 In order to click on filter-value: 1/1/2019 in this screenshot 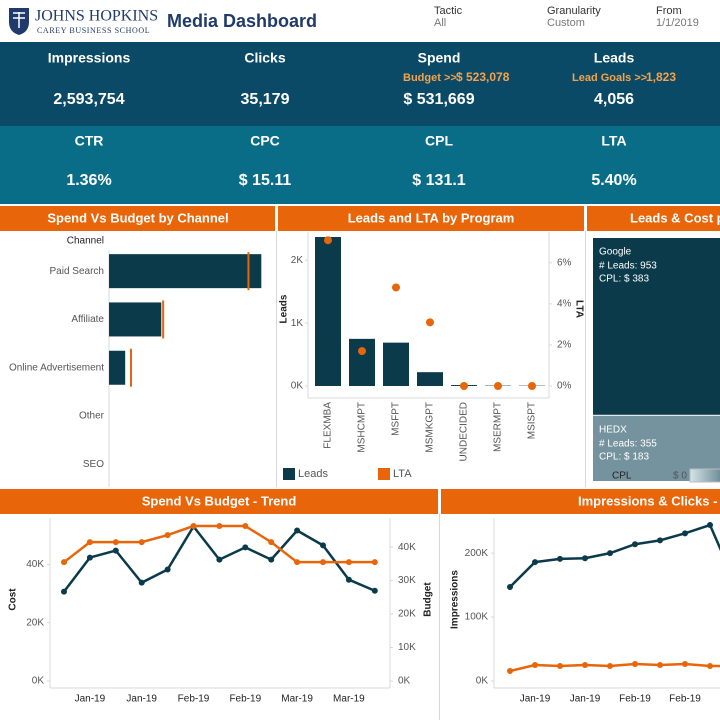, I will do `click(677, 23)`.